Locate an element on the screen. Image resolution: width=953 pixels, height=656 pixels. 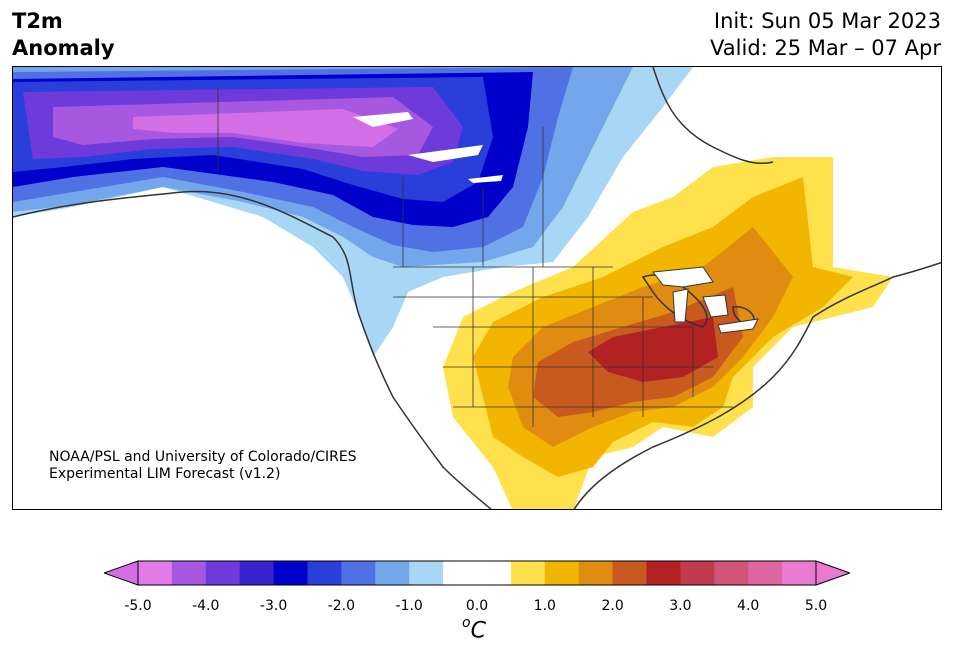
init-date: Init: Sun 05 Mar 2023 is located at coordinates (827, 21).